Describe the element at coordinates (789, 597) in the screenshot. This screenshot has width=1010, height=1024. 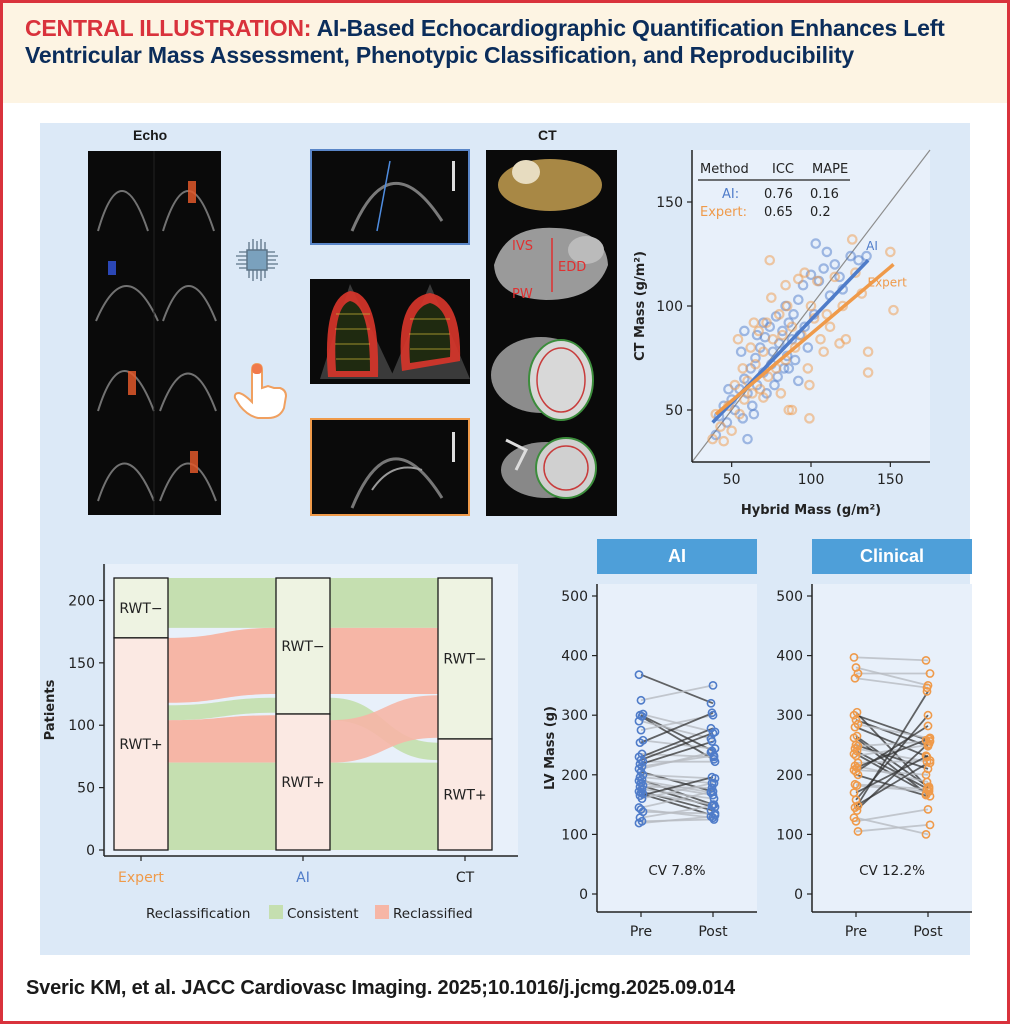
I see `y-tick-label: 500` at that location.